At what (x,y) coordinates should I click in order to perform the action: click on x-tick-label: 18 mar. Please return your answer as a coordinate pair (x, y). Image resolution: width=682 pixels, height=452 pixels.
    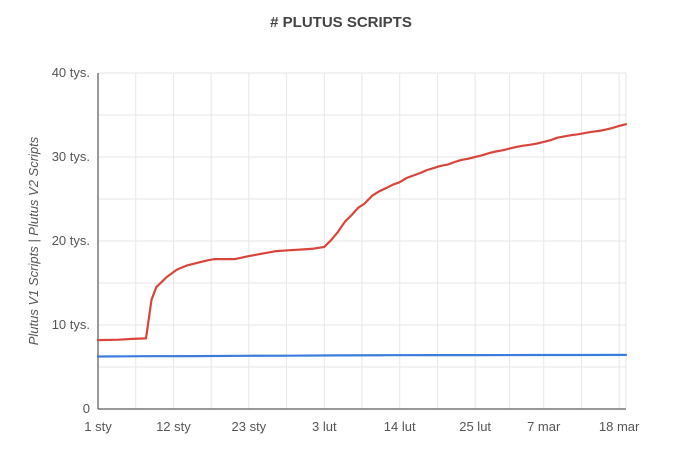
    Looking at the image, I should click on (619, 426).